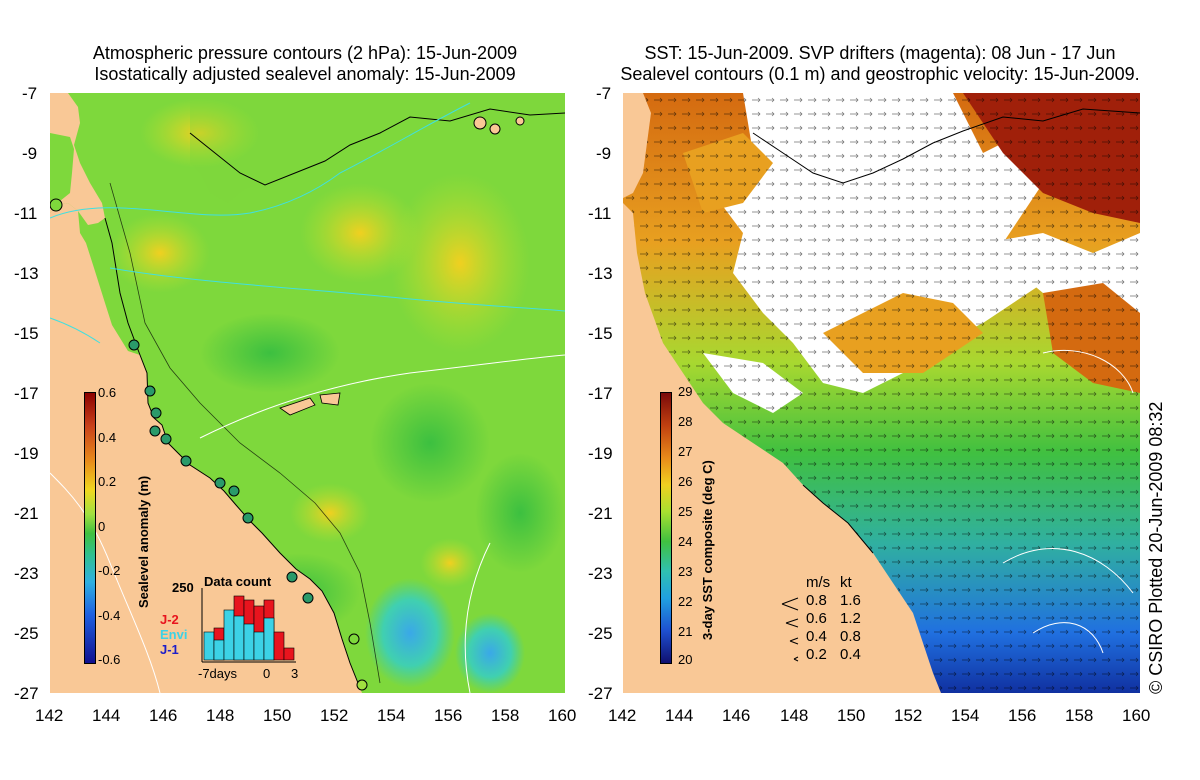  I want to click on right-cbar-tick-6: 23, so click(685, 571).